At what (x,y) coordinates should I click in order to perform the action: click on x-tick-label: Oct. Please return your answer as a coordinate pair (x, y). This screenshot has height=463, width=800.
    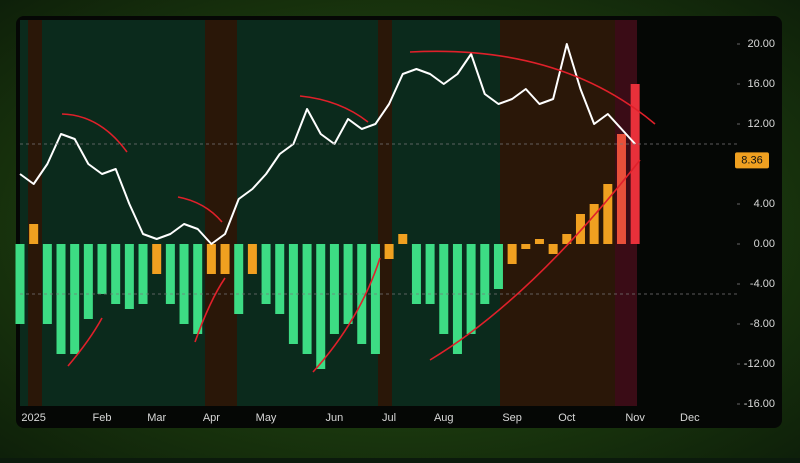
    Looking at the image, I should click on (566, 418).